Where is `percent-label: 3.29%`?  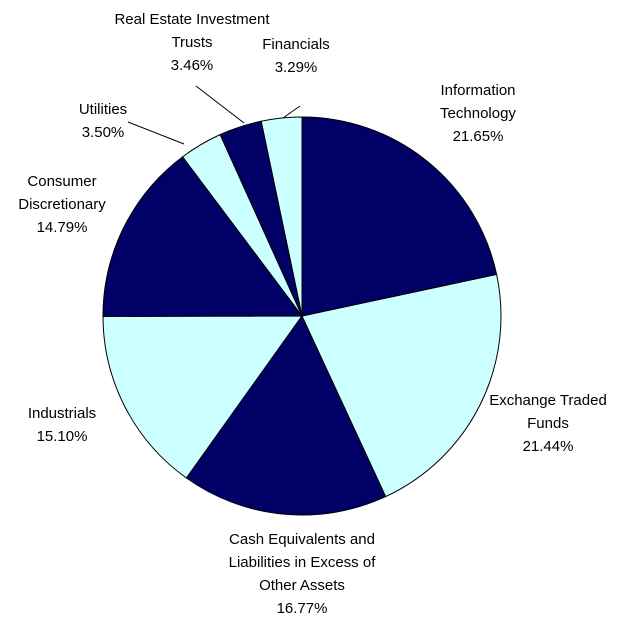
percent-label: 3.29% is located at coordinates (296, 67).